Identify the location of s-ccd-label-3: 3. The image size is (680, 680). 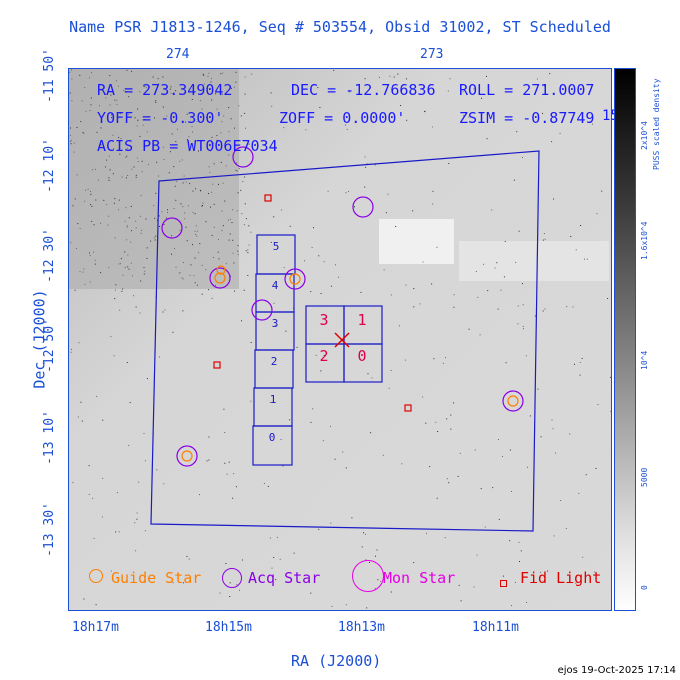
(323, 320).